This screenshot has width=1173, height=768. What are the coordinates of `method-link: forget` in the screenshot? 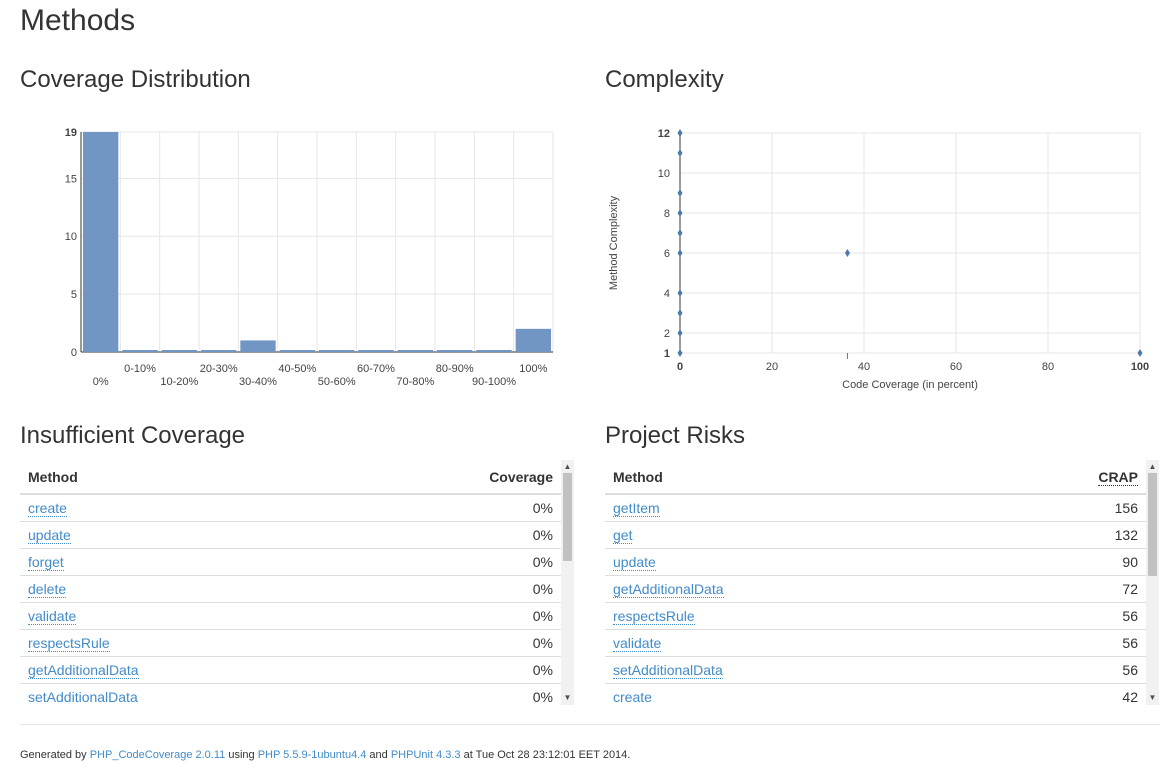 It's located at (46, 562).